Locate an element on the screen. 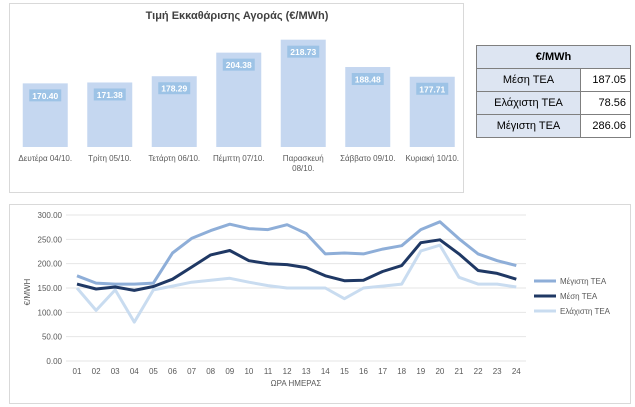  bar-value-label-5: 218.73 is located at coordinates (303, 52).